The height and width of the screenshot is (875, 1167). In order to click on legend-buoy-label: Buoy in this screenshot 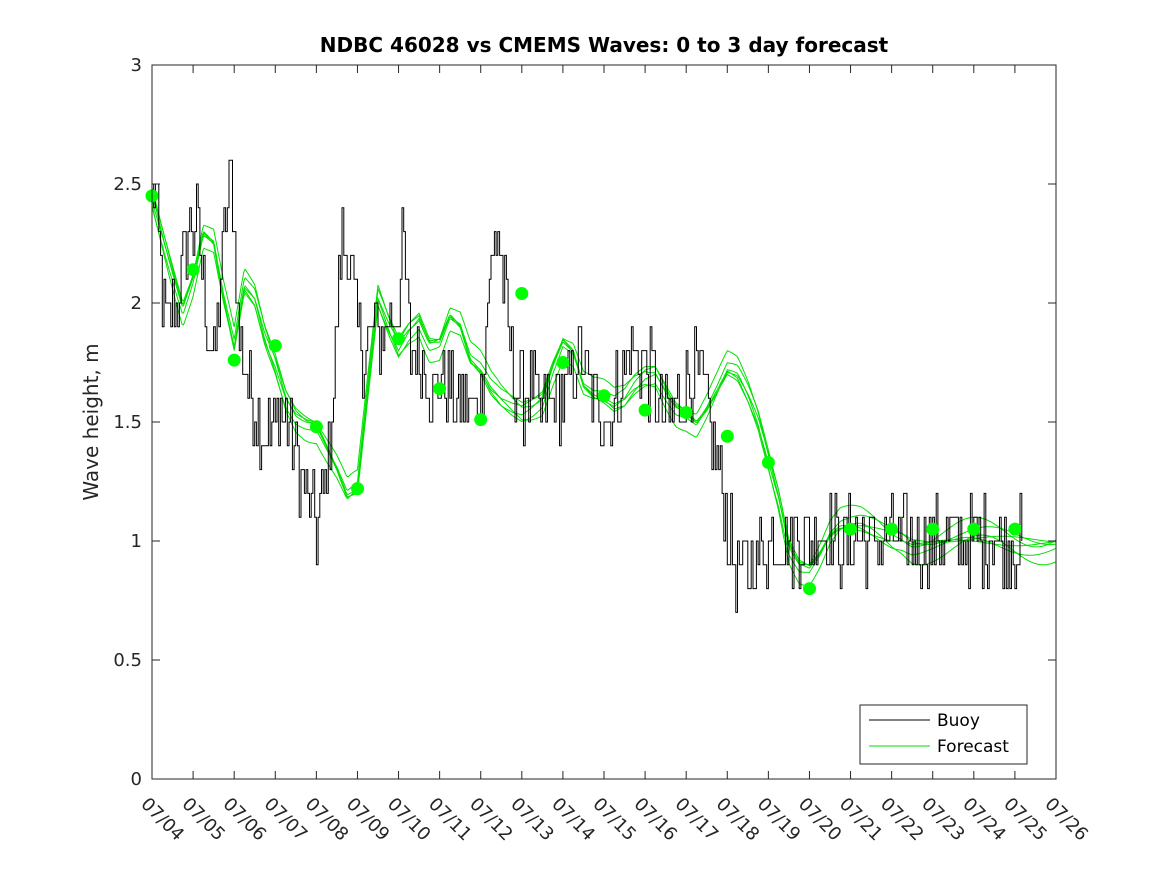, I will do `click(958, 721)`.